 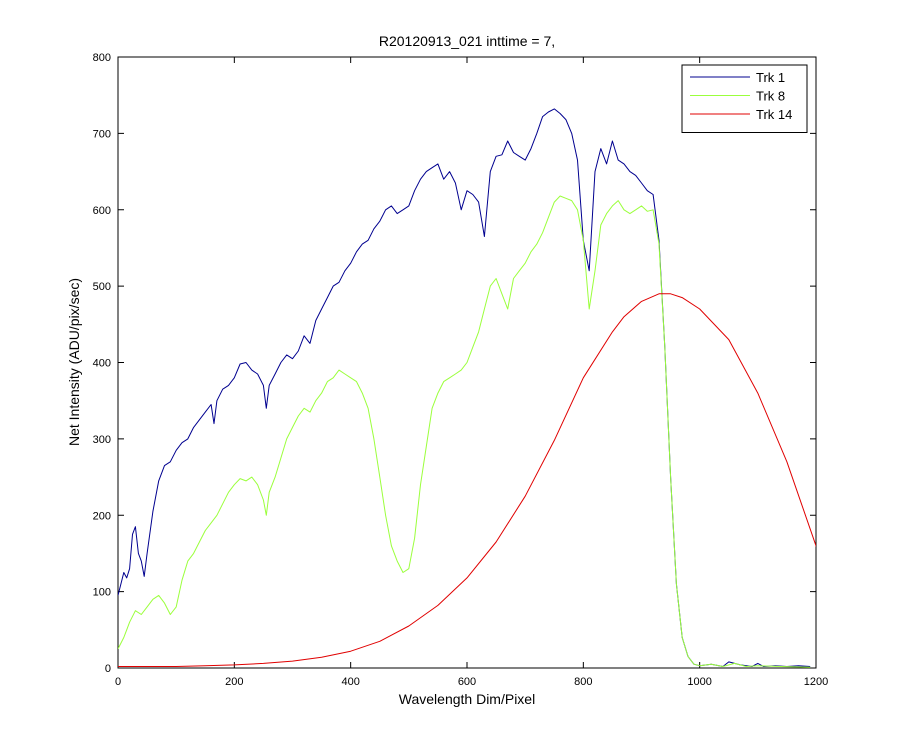 I want to click on x-tick-label: 800, so click(x=583, y=682).